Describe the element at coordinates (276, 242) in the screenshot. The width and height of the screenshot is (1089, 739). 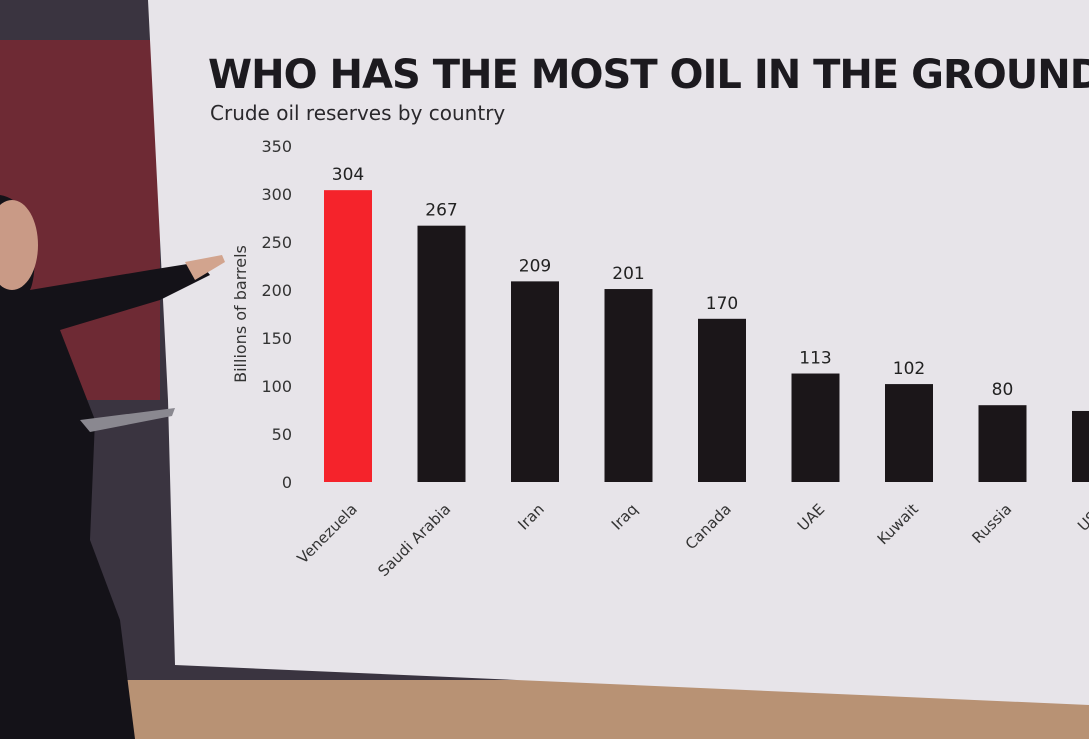
I see `y-tick-label: 250` at that location.